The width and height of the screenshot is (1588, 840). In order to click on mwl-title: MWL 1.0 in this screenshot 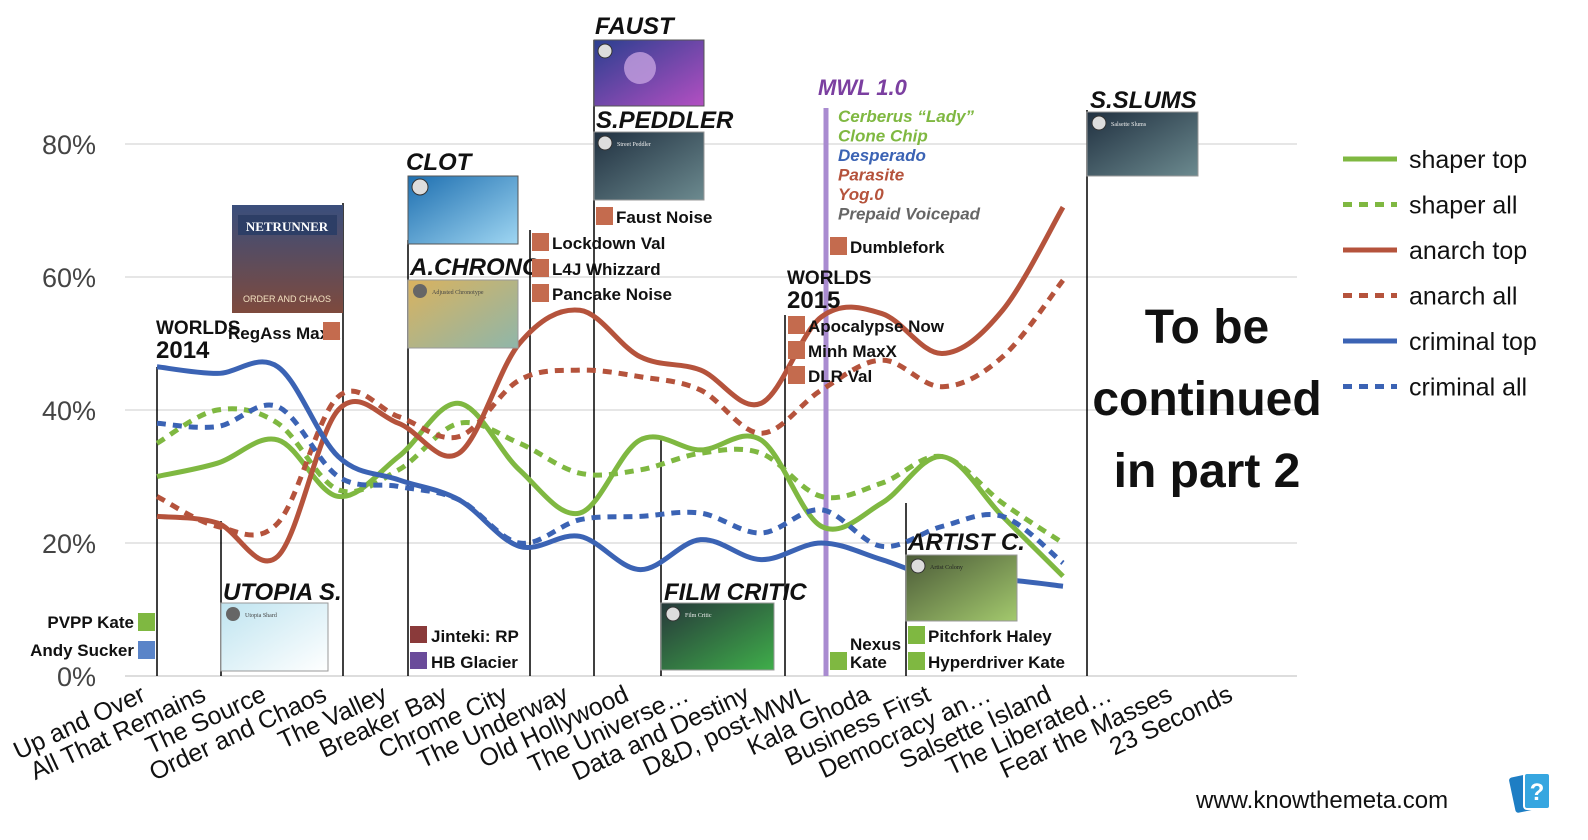, I will do `click(863, 87)`.